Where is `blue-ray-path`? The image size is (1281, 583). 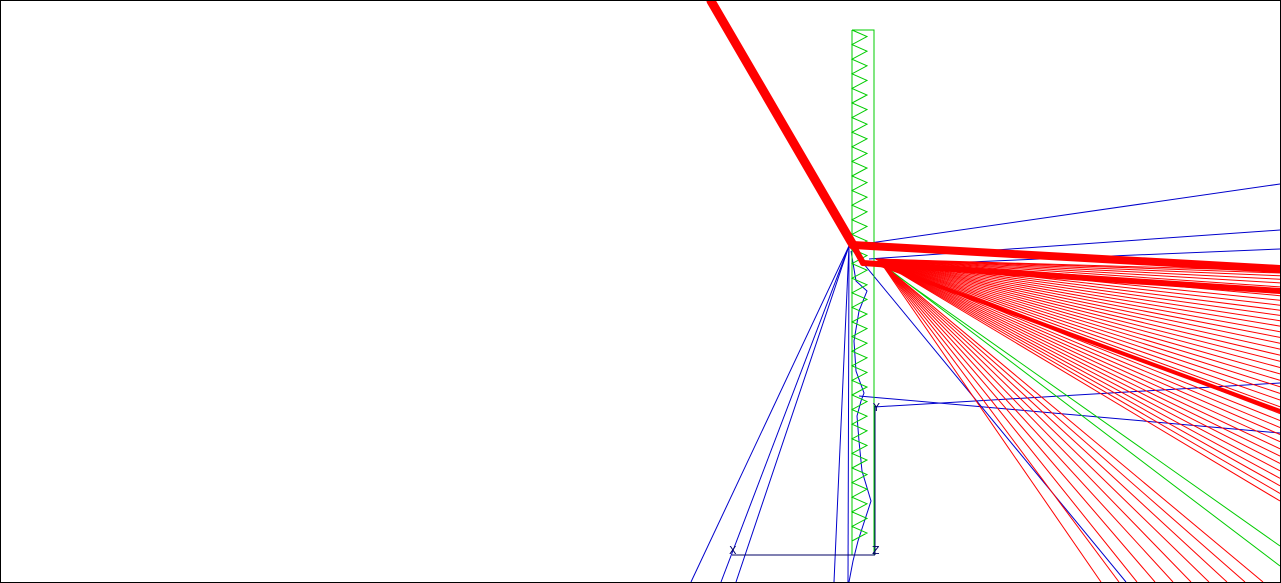 blue-ray-path is located at coordinates (860, 416).